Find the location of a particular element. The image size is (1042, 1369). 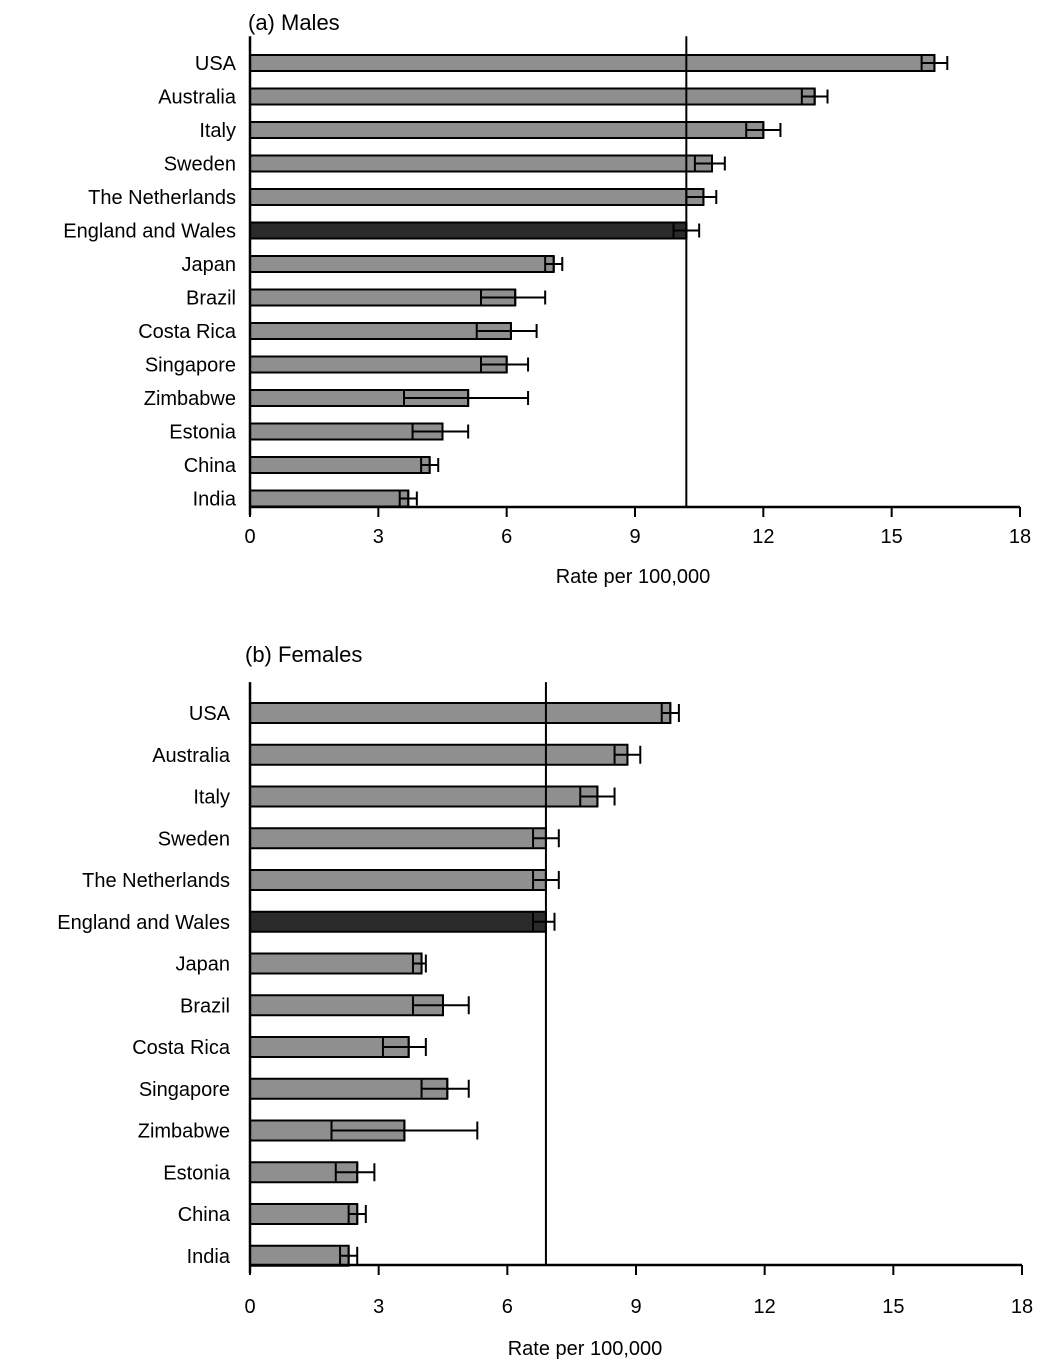

bar-brazil is located at coordinates (383, 297).